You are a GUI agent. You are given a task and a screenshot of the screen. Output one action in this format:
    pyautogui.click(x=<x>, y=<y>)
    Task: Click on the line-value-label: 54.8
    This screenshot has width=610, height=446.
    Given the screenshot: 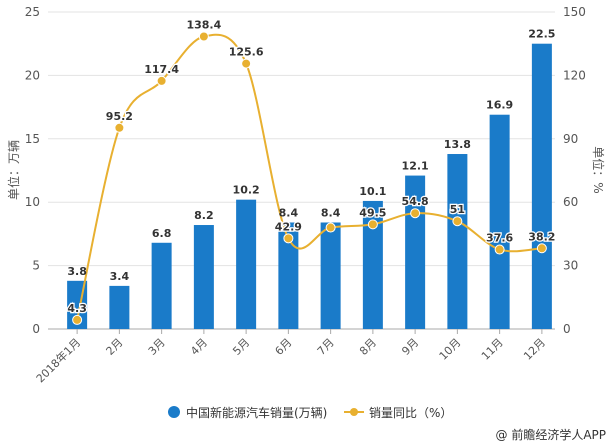 What is the action you would take?
    pyautogui.click(x=415, y=201)
    